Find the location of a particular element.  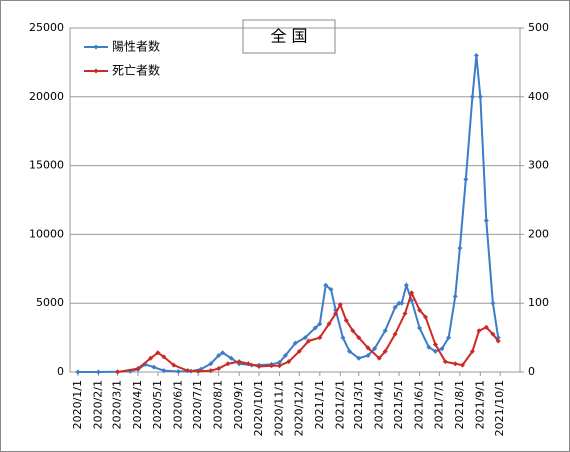

x-tick-label: 2020/6/1 is located at coordinates (177, 404).